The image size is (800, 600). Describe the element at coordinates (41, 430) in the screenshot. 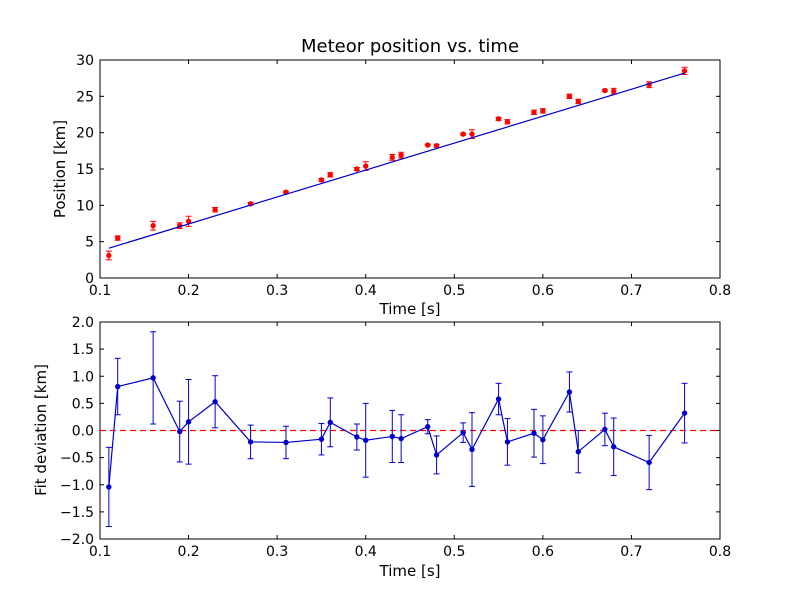

I see `bottom-y-axis-label: Fit deviation [km]` at that location.